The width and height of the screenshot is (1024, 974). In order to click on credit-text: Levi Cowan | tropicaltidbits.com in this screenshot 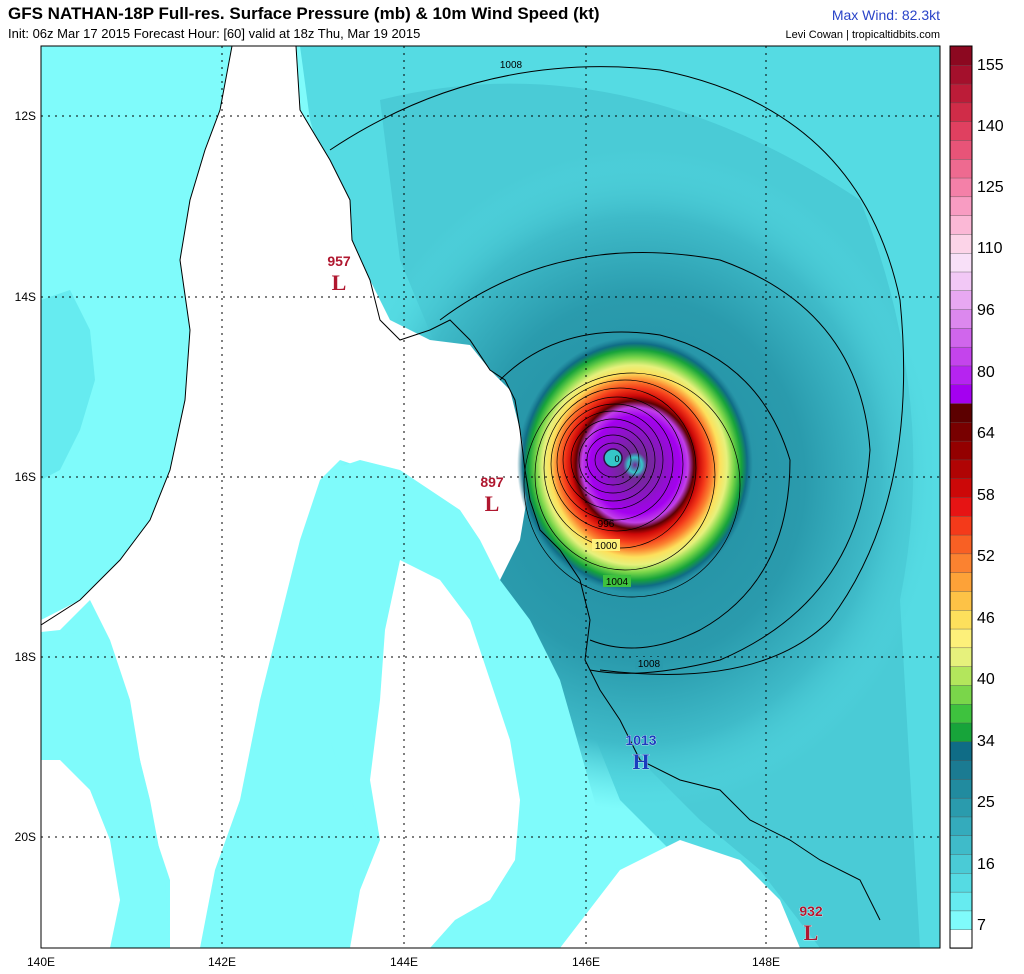, I will do `click(862, 35)`.